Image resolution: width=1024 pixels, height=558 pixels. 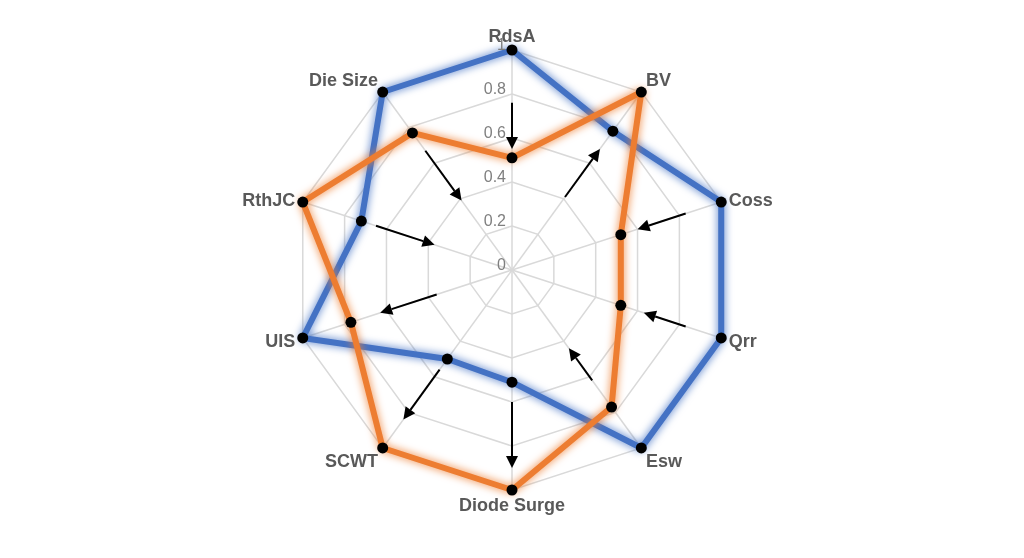 What do you see at coordinates (269, 199) in the screenshot?
I see `spoke-label: RthJC` at bounding box center [269, 199].